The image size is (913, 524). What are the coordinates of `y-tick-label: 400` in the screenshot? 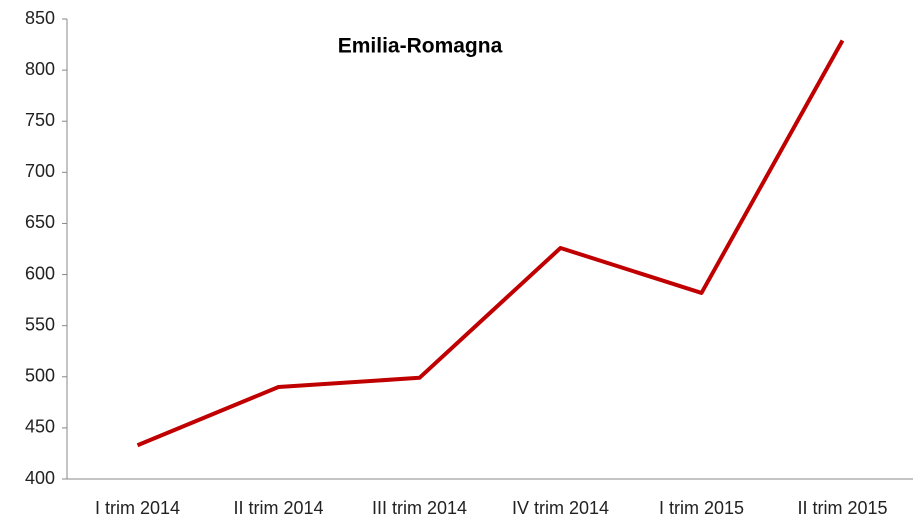 It's located at (40, 478).